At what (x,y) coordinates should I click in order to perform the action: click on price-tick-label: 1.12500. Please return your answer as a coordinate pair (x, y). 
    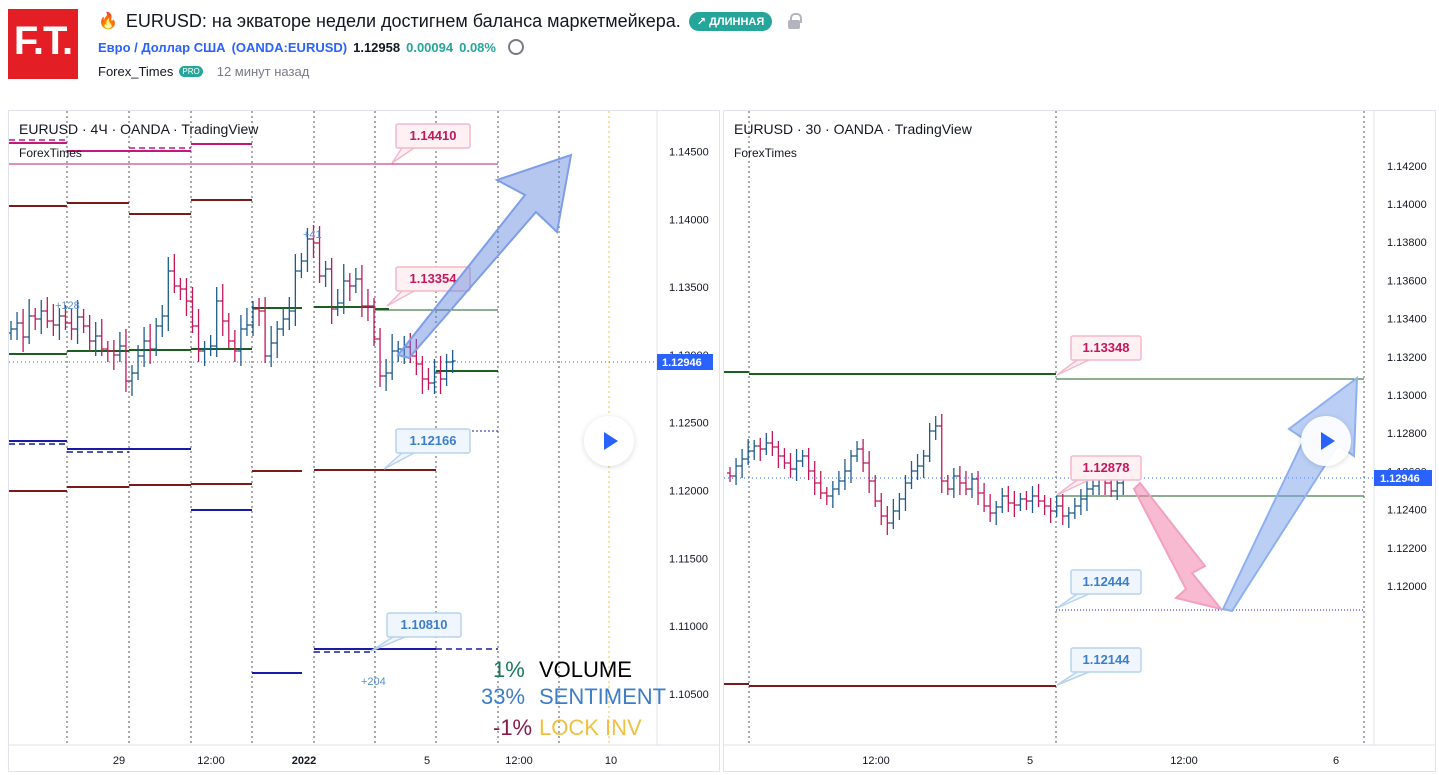
    Looking at the image, I should click on (689, 424).